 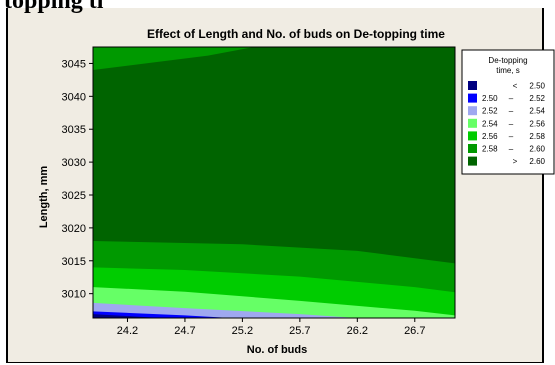 I want to click on x-tick-label-5: 26.2, so click(x=357, y=331).